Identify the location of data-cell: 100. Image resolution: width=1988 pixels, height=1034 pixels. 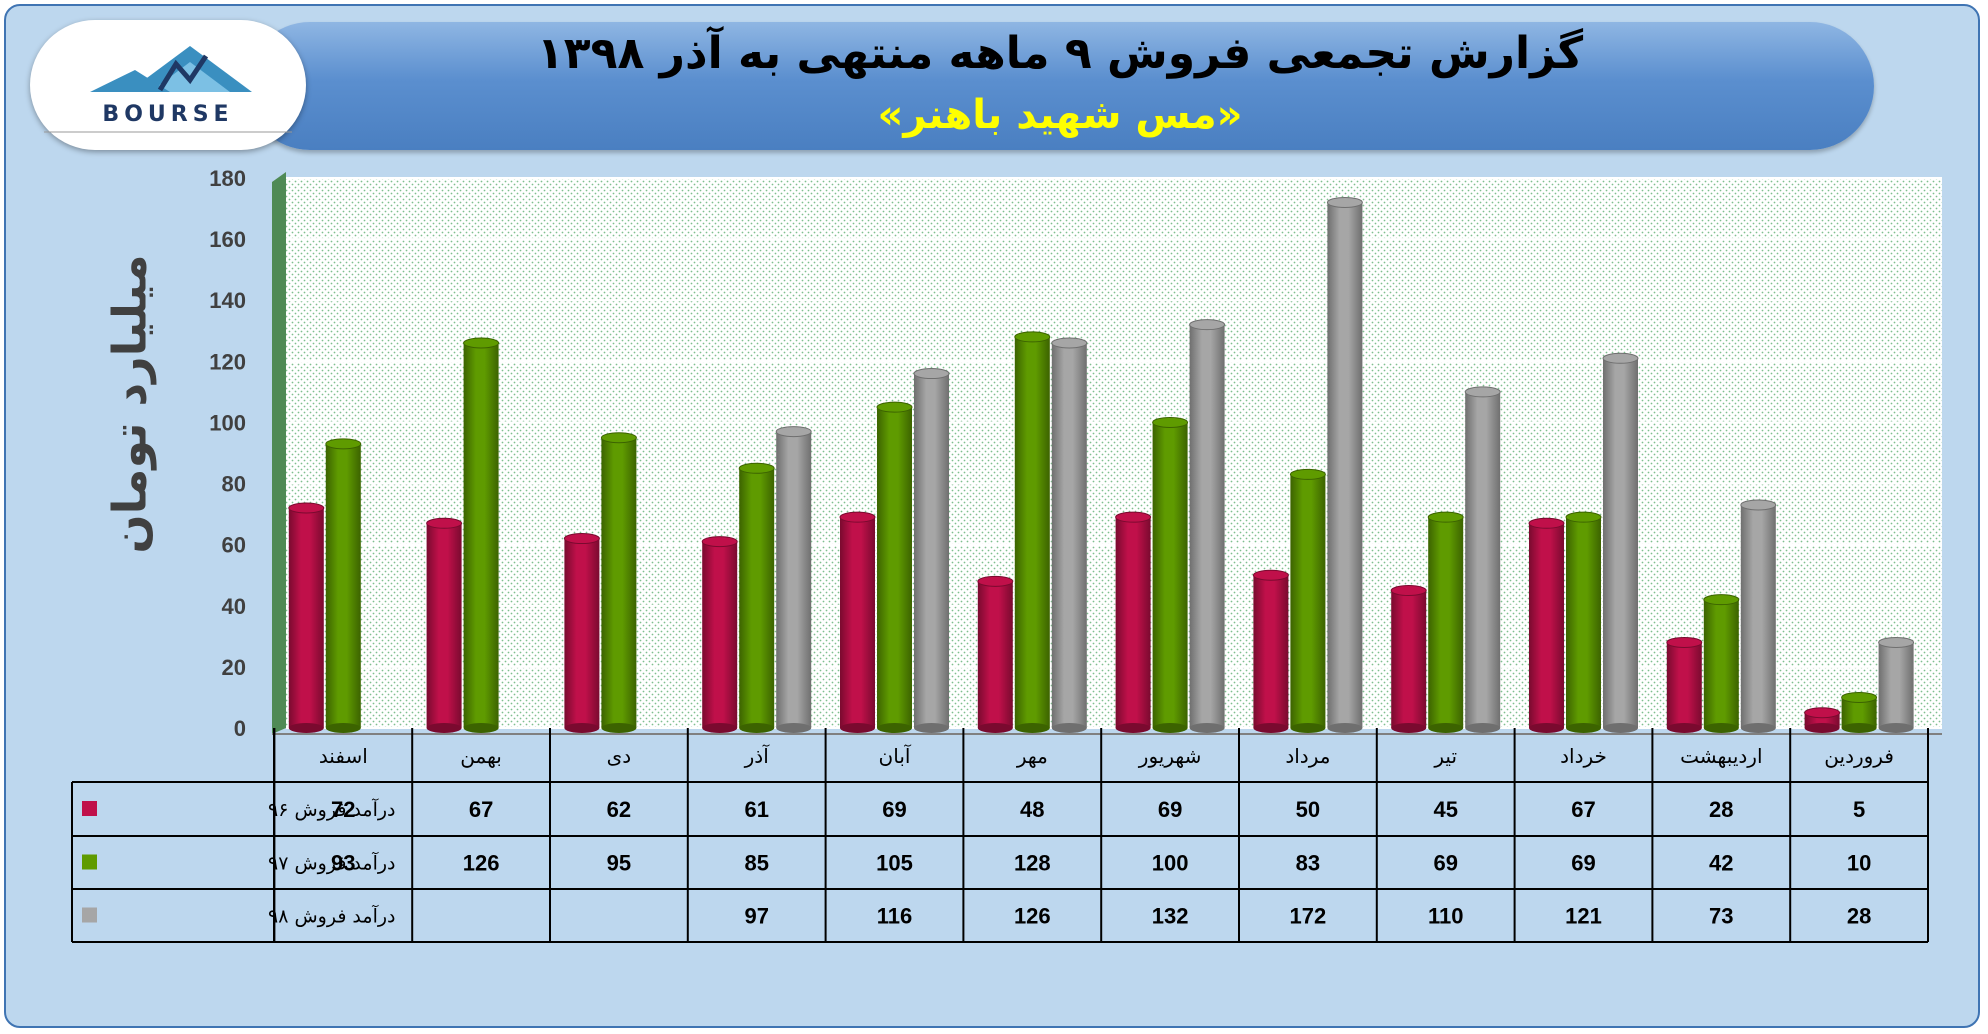
(1170, 863).